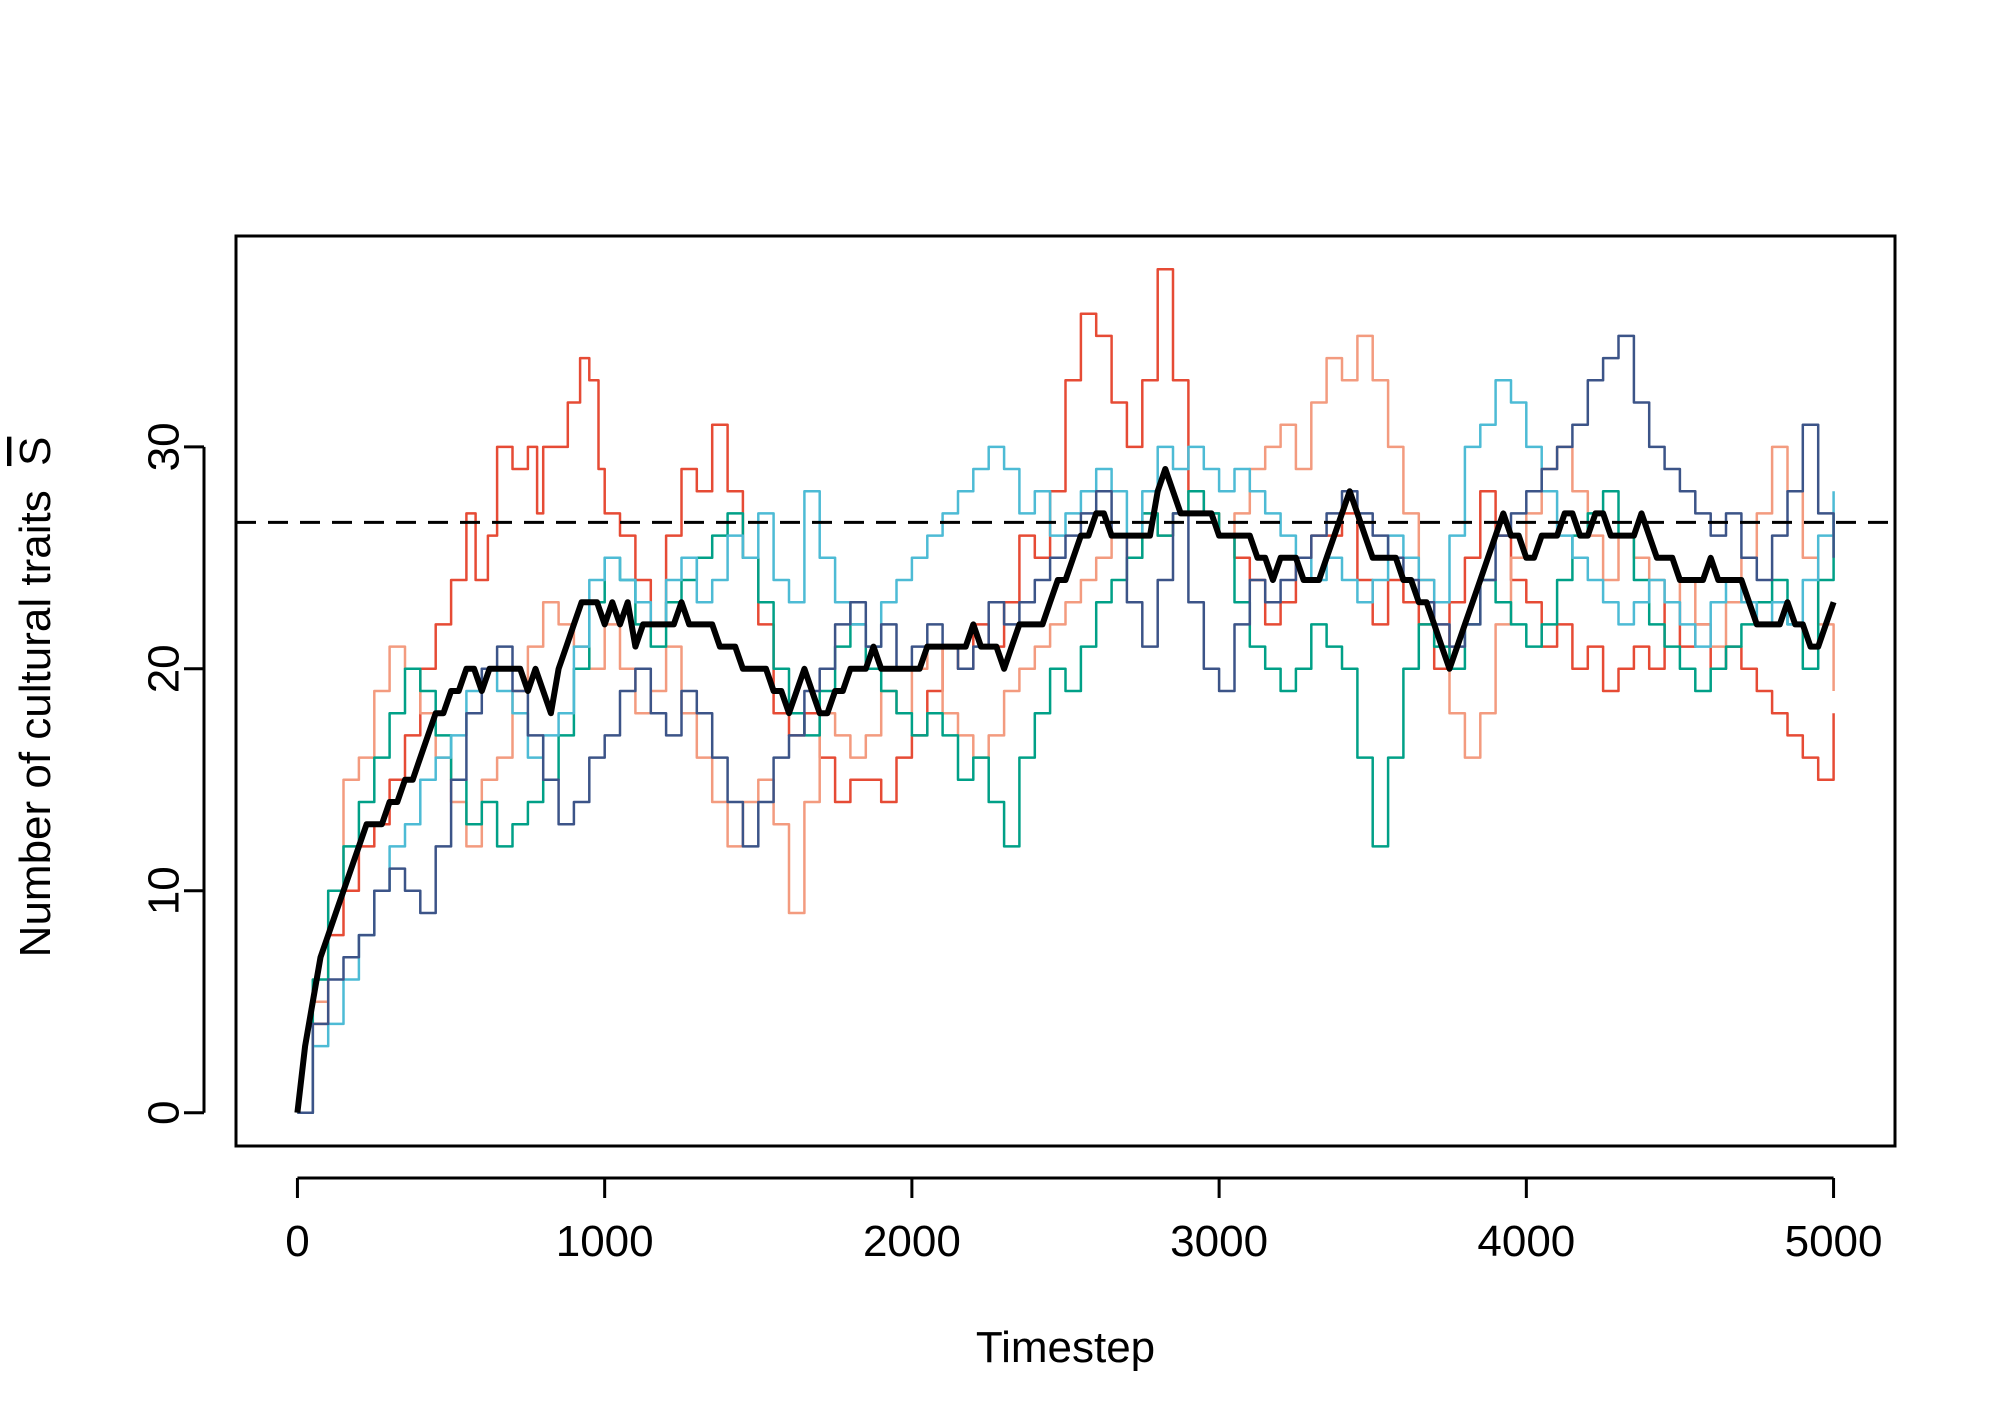  Describe the element at coordinates (912, 1241) in the screenshot. I see `x-tick-label: 2000` at that location.